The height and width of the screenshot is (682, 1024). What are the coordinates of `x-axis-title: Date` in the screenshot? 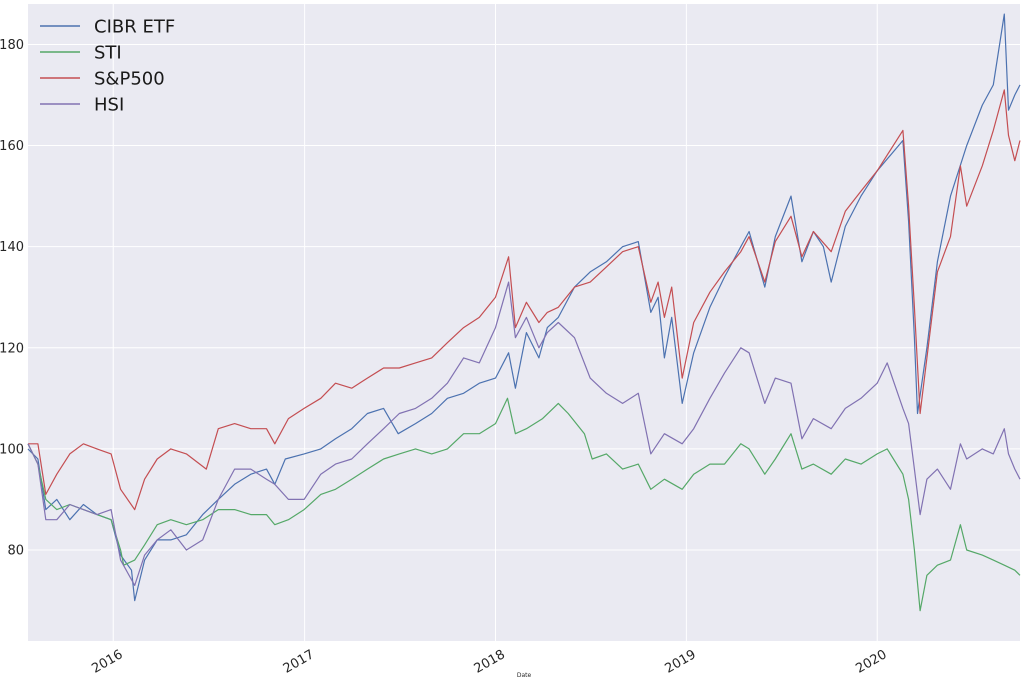 It's located at (524, 675).